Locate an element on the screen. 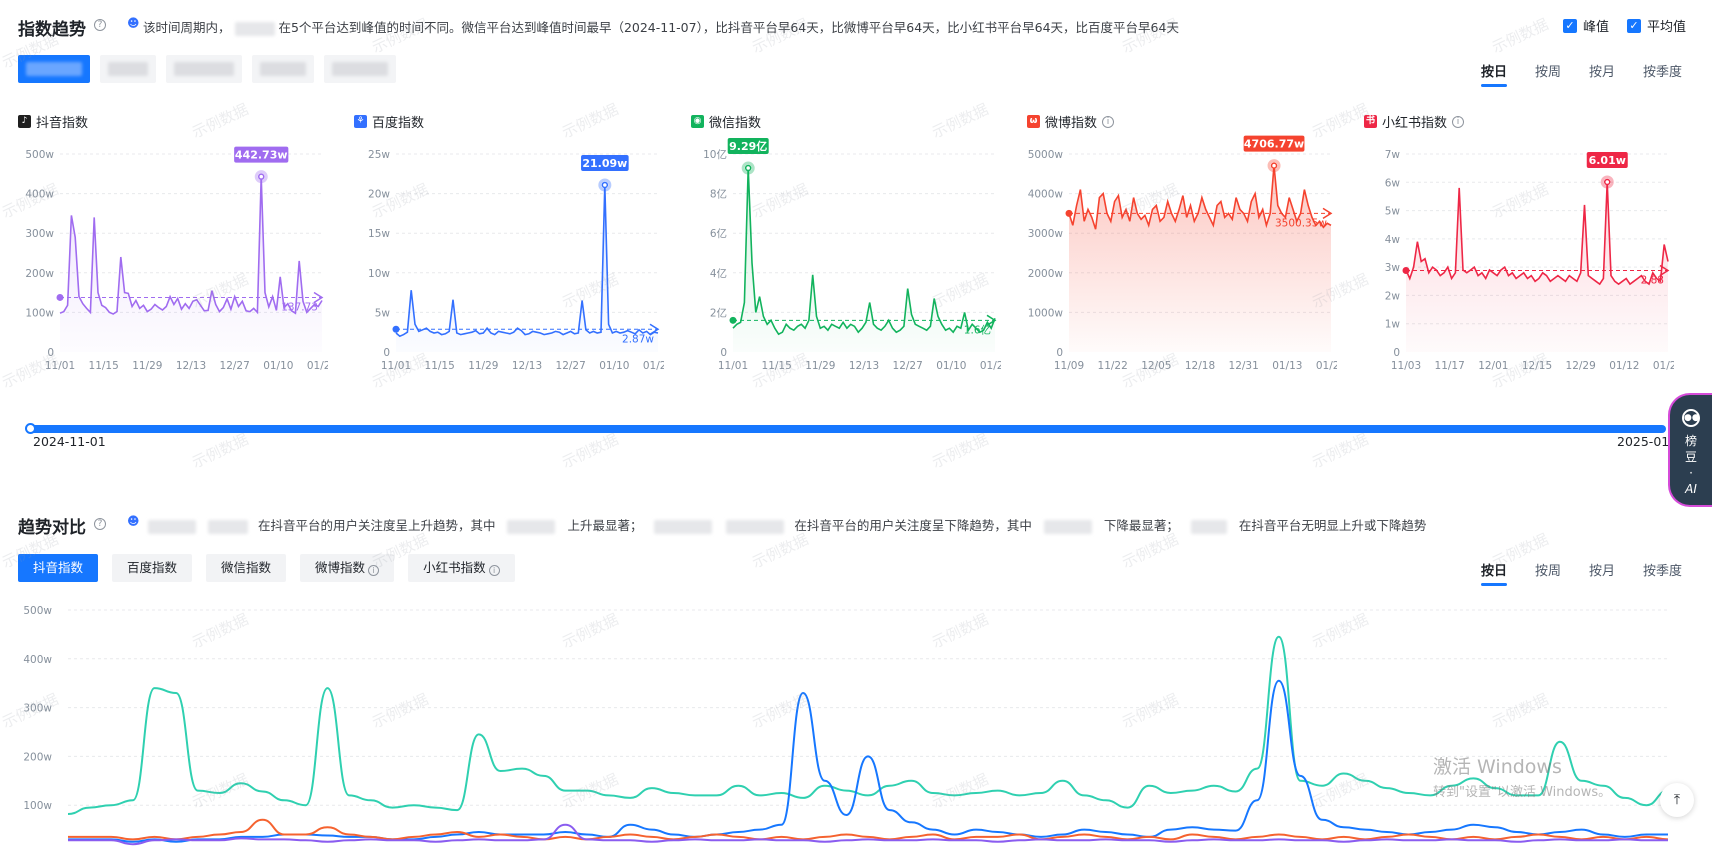 The width and height of the screenshot is (1712, 851). x-tick-label: 01/13 is located at coordinates (1287, 366).